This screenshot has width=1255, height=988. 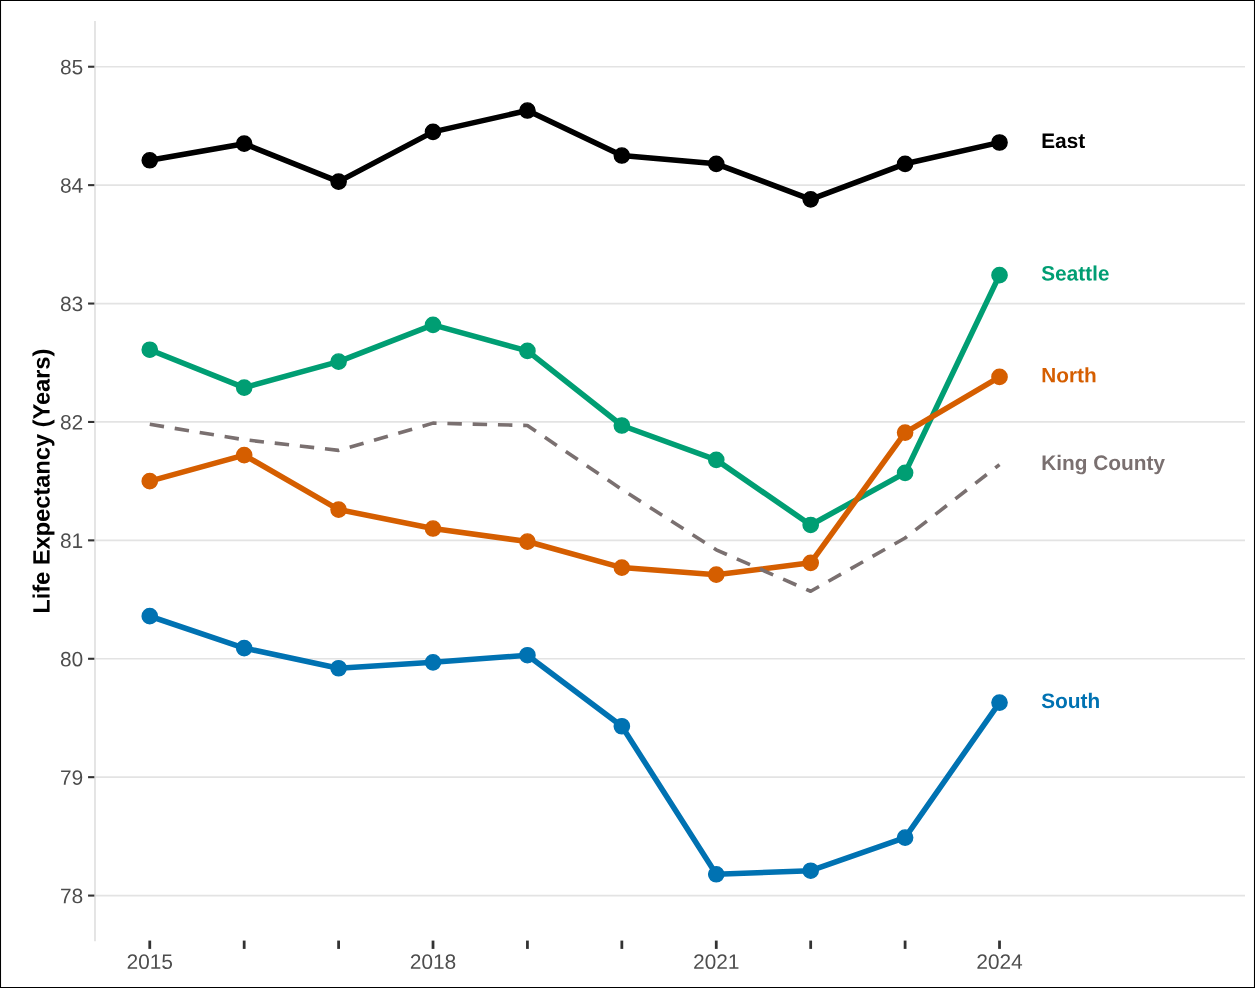 What do you see at coordinates (71, 659) in the screenshot?
I see `y-tick-label: 80` at bounding box center [71, 659].